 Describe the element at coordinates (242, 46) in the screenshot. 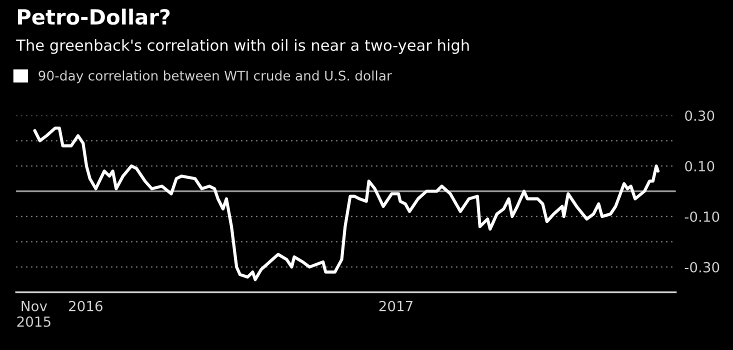

I see `chart-subtitle: The greenback's correlation with oil is near a two-year high` at that location.